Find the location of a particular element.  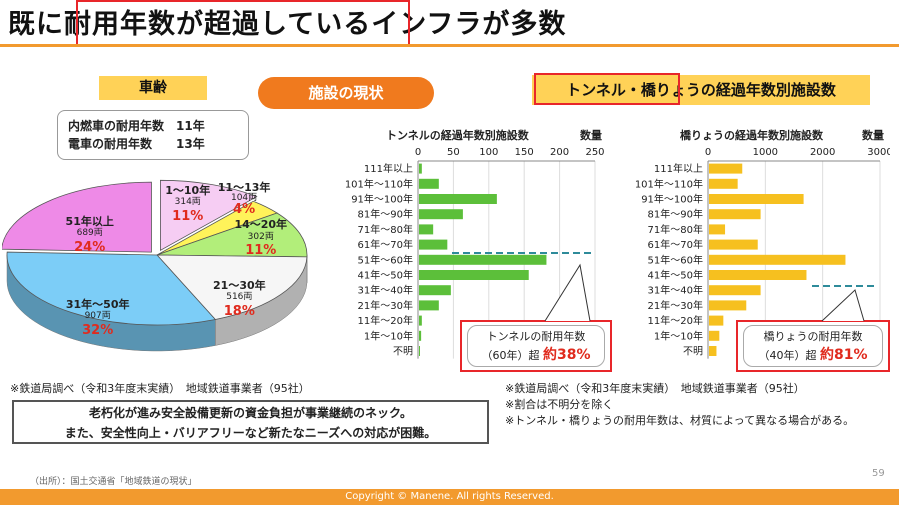

pie-label-name: 31年〜50年 is located at coordinates (97, 304).